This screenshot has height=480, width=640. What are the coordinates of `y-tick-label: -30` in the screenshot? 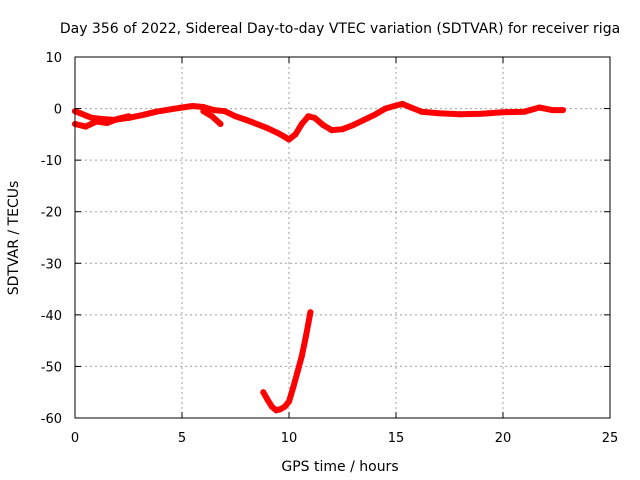 It's located at (51, 264).